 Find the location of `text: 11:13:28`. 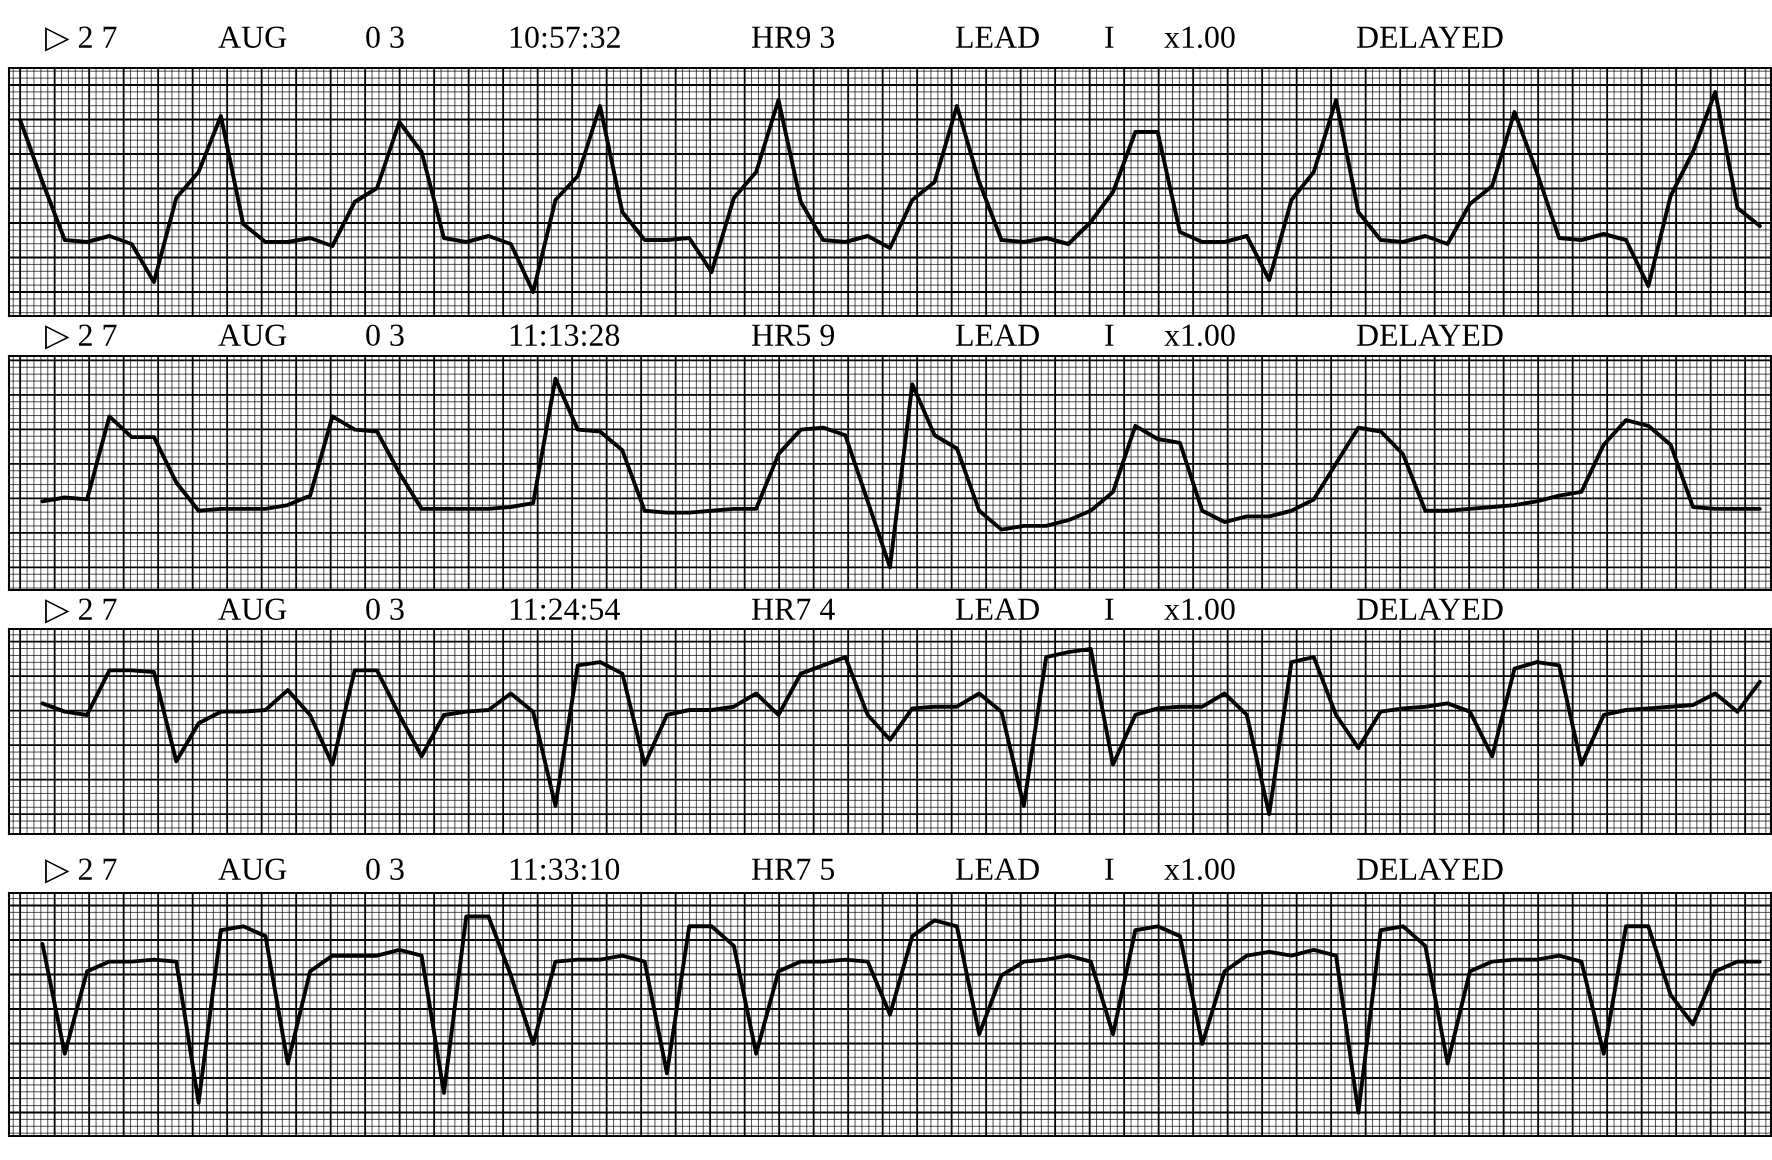

text: 11:13:28 is located at coordinates (565, 335).